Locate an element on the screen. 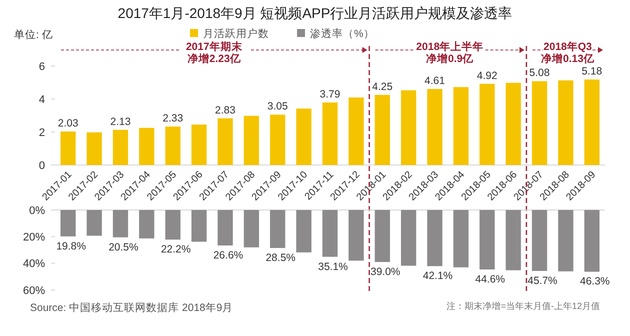 The image size is (630, 336). data-label: 35.1% is located at coordinates (333, 266).